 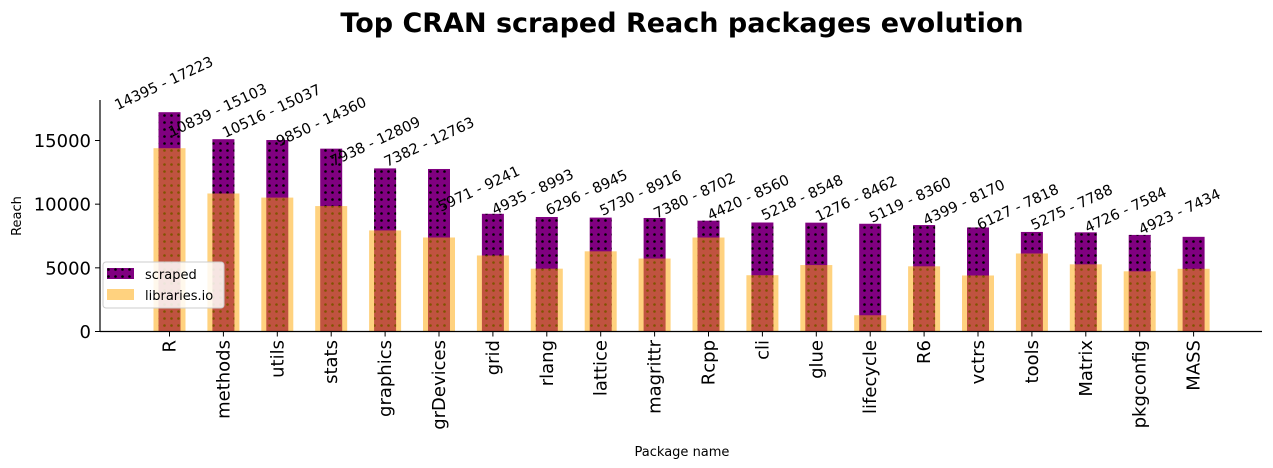 What do you see at coordinates (68, 268) in the screenshot?
I see `y-tick-label-1: 5000` at bounding box center [68, 268].